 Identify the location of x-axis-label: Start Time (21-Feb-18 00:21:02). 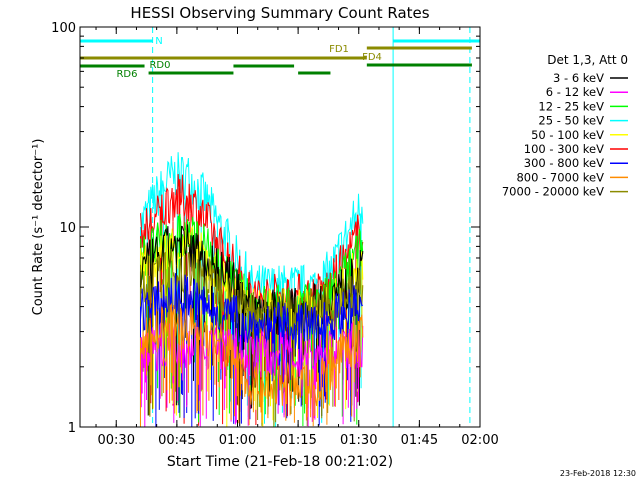
(280, 462).